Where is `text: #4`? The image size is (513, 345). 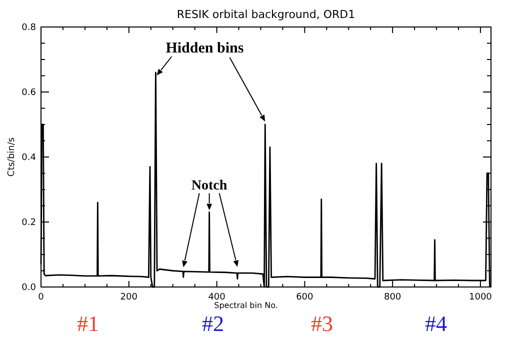 text: #4 is located at coordinates (436, 323).